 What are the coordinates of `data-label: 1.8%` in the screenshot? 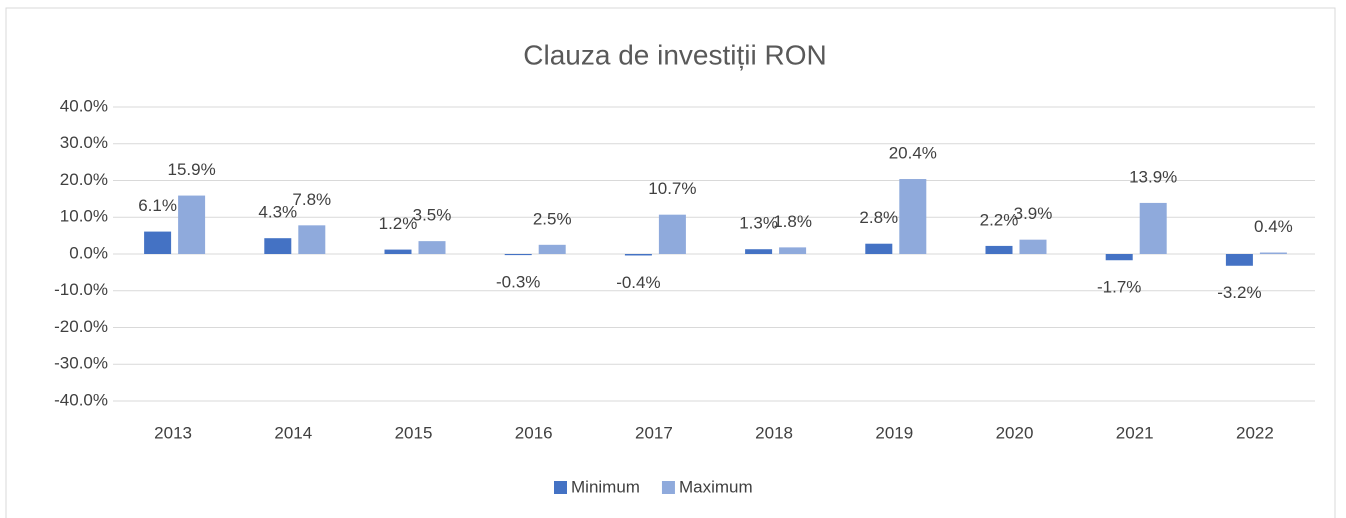 It's located at (792, 221).